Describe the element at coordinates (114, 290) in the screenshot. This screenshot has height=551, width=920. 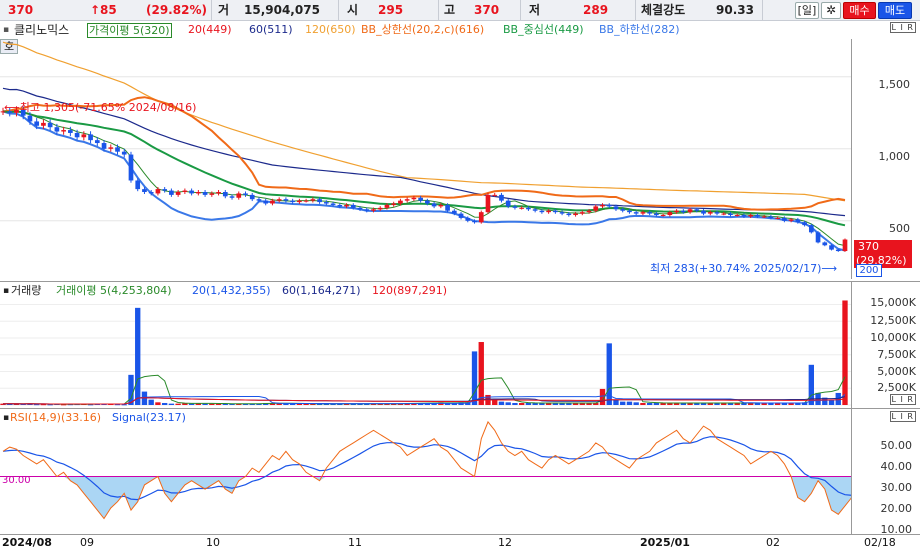
I see `legend-vol-ma5: 거래이평 5(4,253,804)` at that location.